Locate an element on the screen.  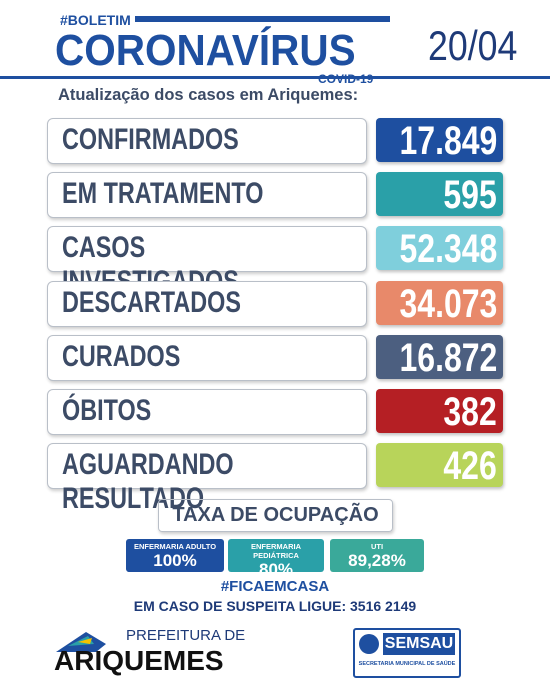
case-value-box: 382 is located at coordinates (439, 411).